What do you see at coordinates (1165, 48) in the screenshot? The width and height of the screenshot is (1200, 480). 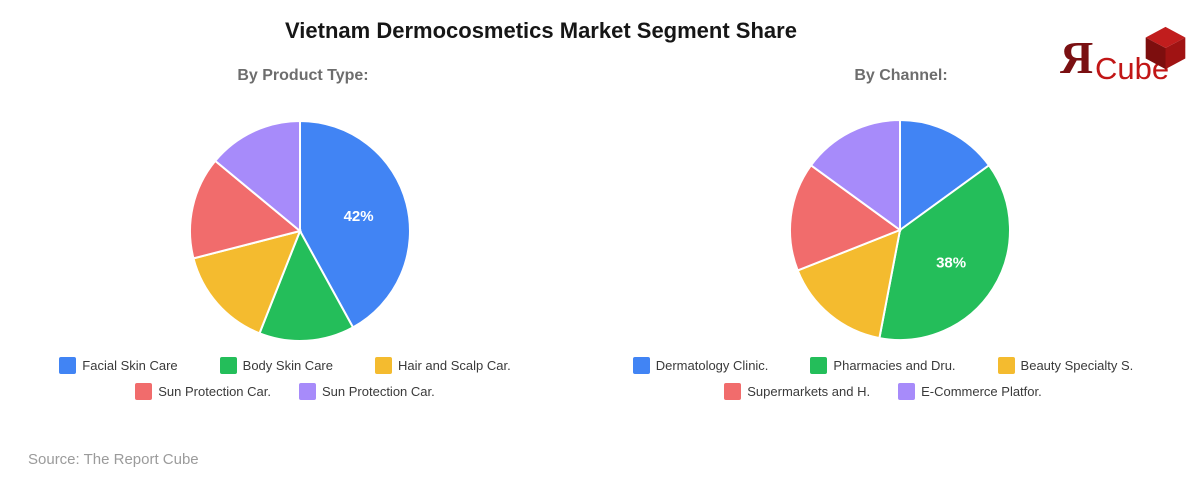 I see `cube-icon` at bounding box center [1165, 48].